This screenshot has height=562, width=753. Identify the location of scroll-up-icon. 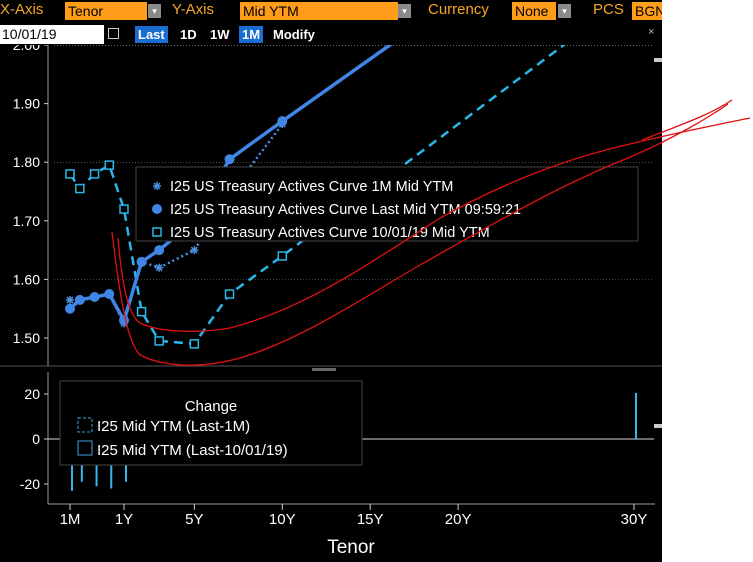
(658, 60).